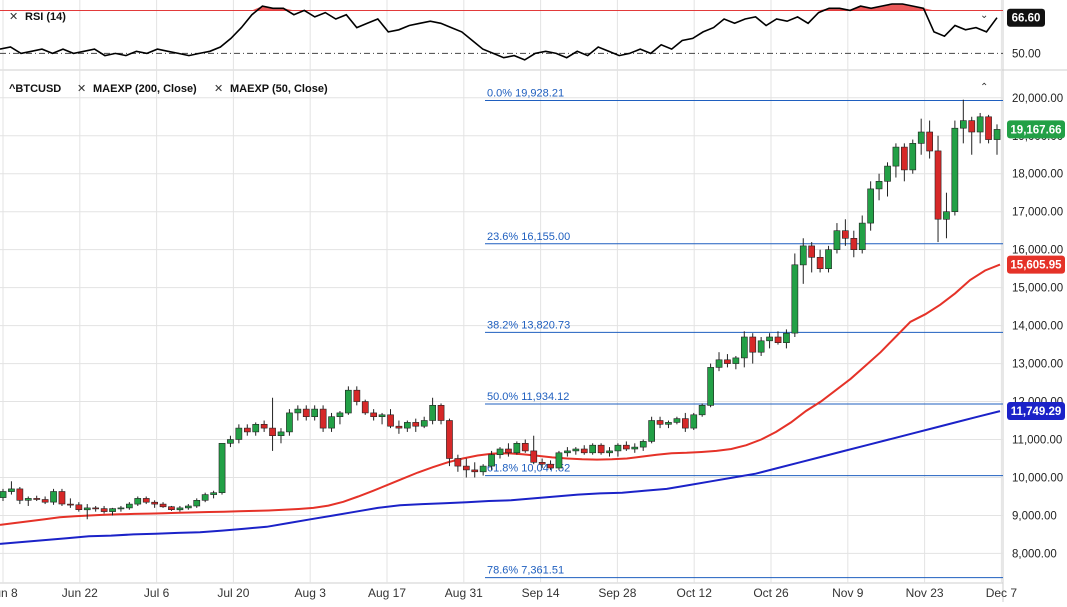 This screenshot has width=1067, height=607. Describe the element at coordinates (82, 89) in the screenshot. I see `ema200-close-icon: ✕` at that location.